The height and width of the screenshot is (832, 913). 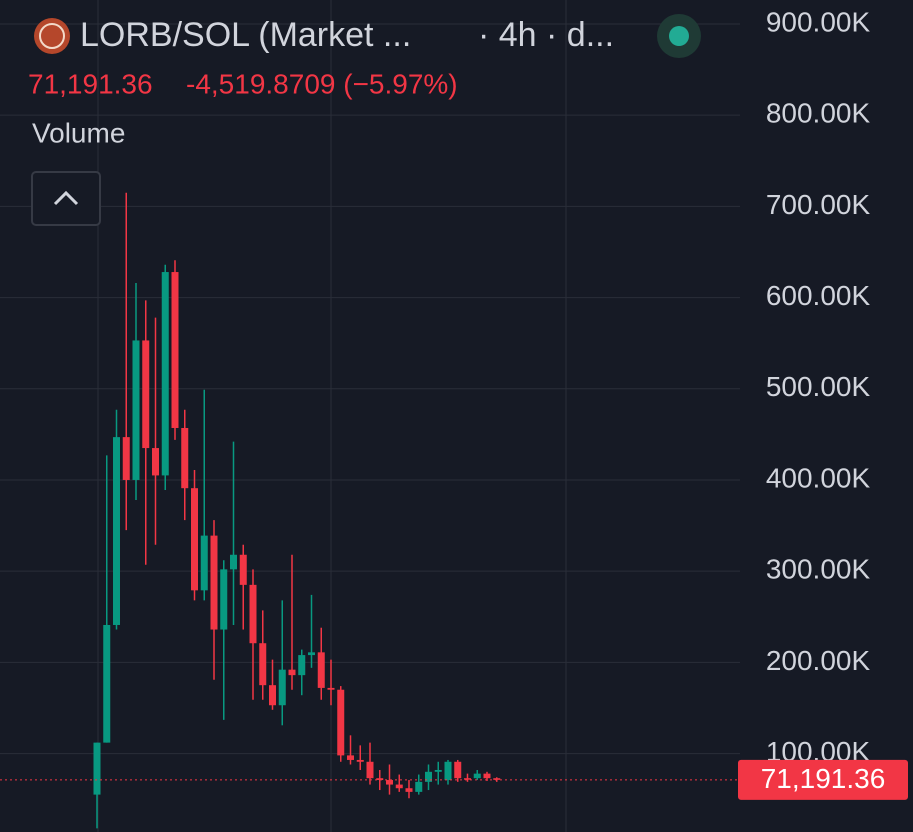 I want to click on chevron-up, so click(x=66, y=198).